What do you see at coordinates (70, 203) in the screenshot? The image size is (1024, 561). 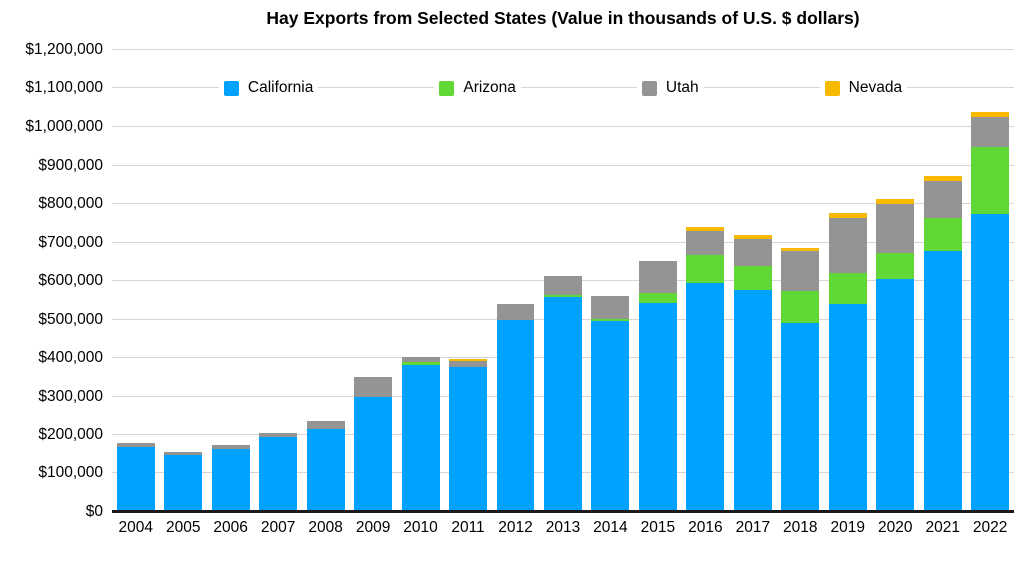 I see `y-tick-label: $800,000` at bounding box center [70, 203].